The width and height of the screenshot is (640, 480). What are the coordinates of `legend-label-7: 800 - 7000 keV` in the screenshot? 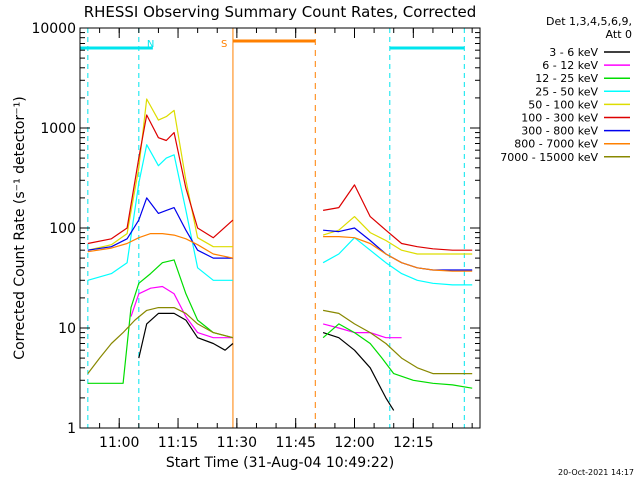 It's located at (556, 144).